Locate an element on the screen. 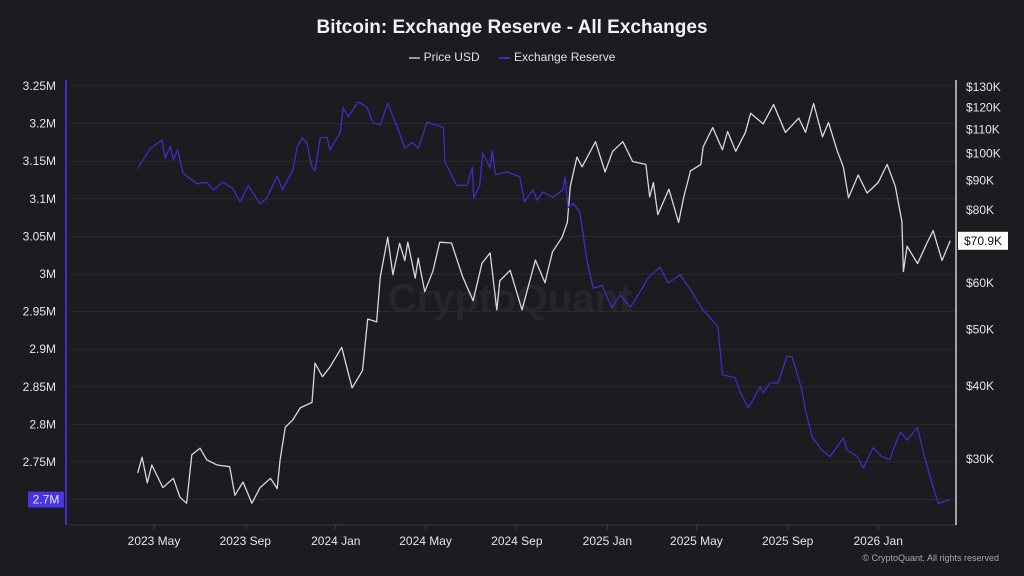 The height and width of the screenshot is (576, 1024). left-tick-label: 2.8M is located at coordinates (42, 424).